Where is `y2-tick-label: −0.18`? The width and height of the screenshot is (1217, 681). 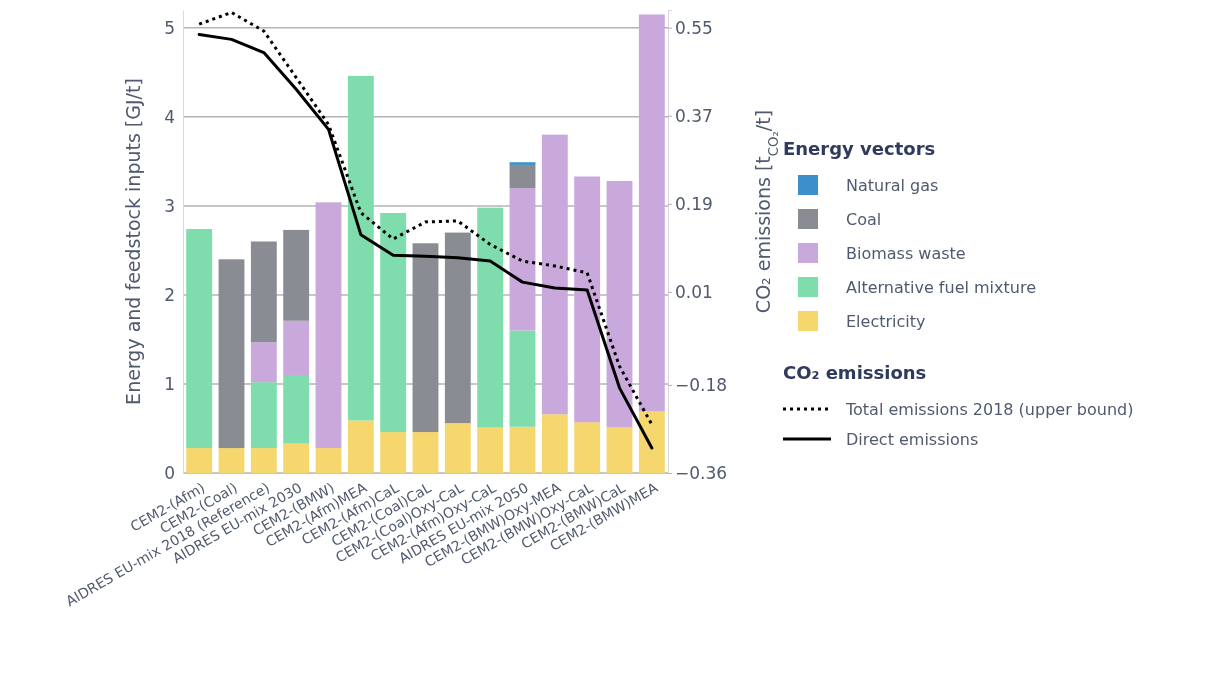 y2-tick-label: −0.18 is located at coordinates (701, 384).